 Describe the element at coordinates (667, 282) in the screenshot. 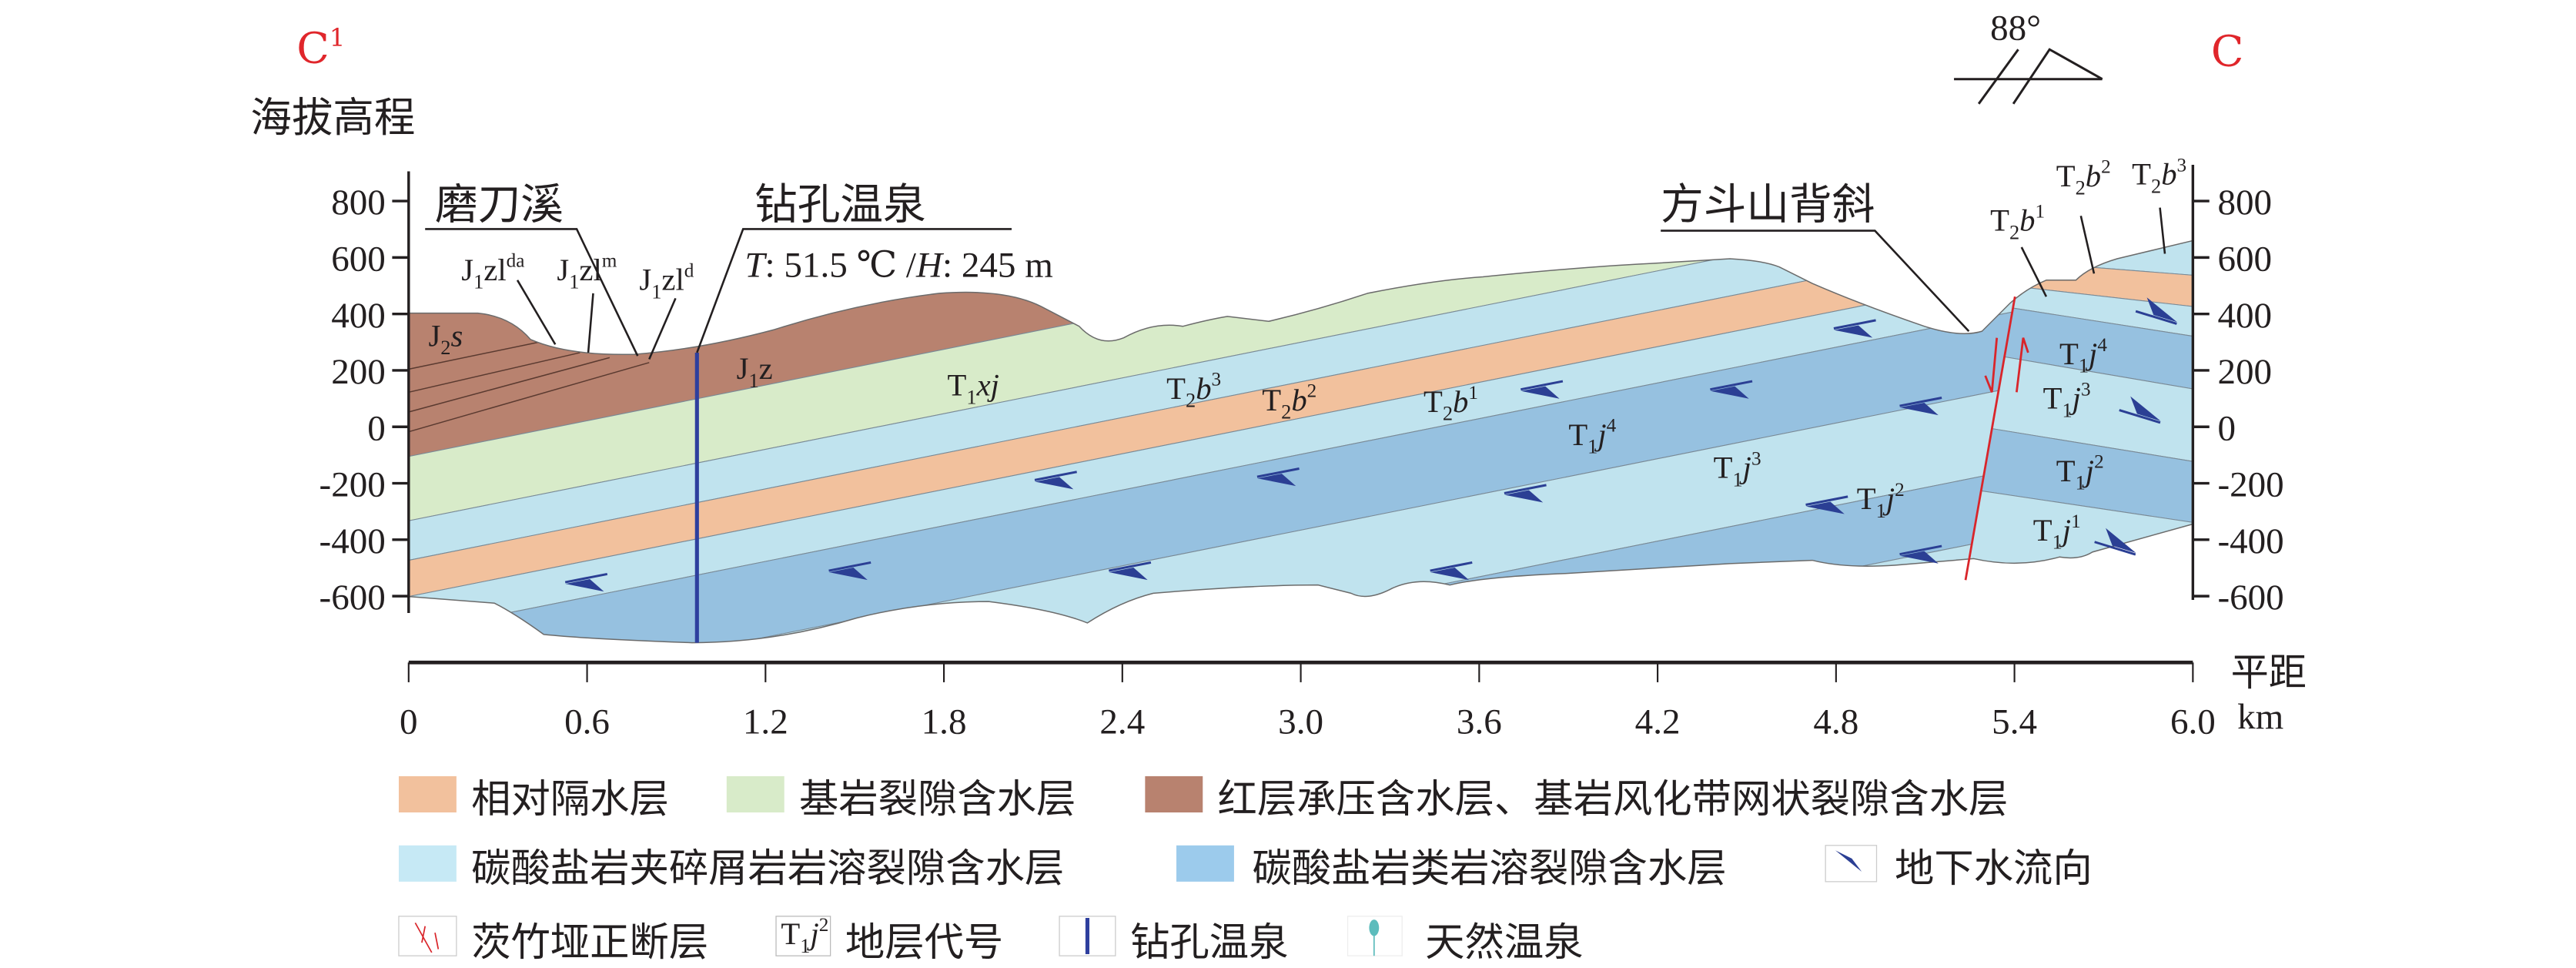

I see `stratum-label: J1zld` at that location.